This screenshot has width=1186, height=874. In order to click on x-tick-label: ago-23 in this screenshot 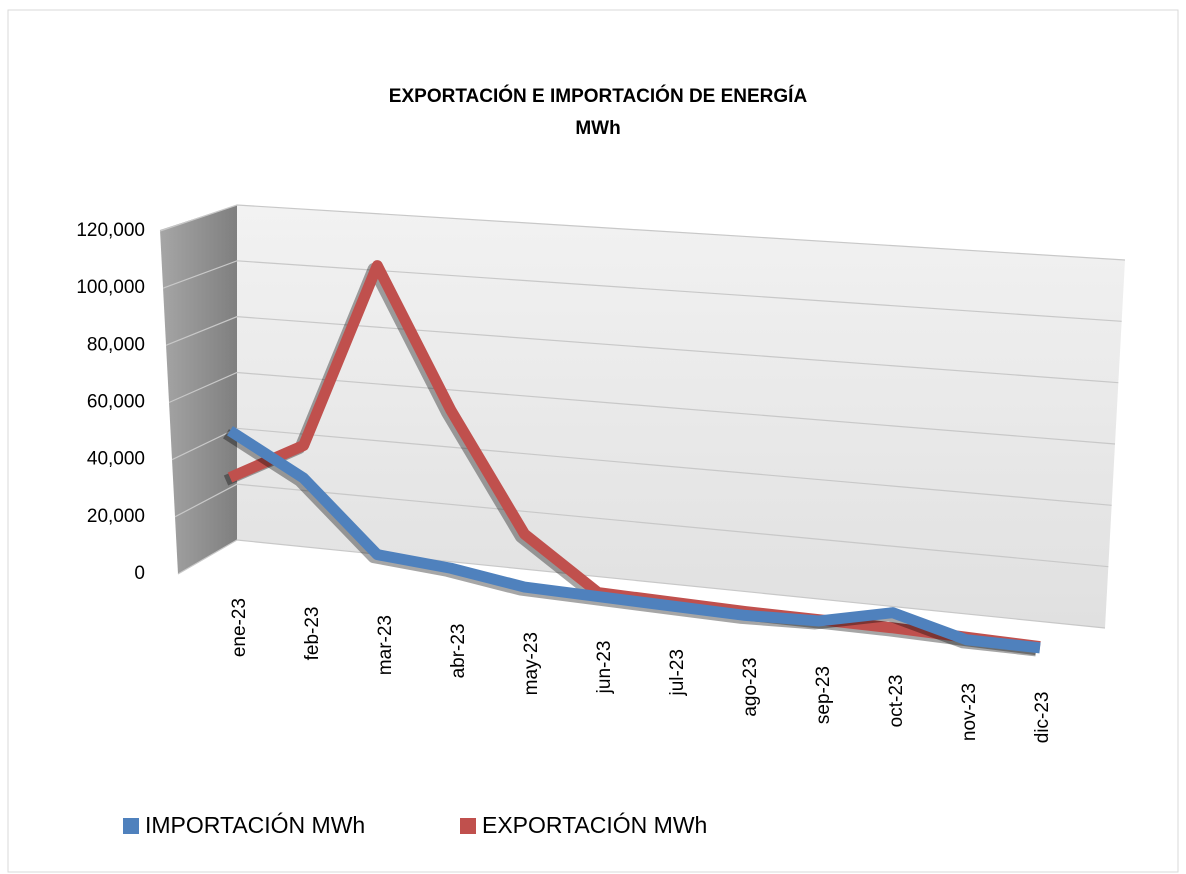, I will do `click(750, 687)`.